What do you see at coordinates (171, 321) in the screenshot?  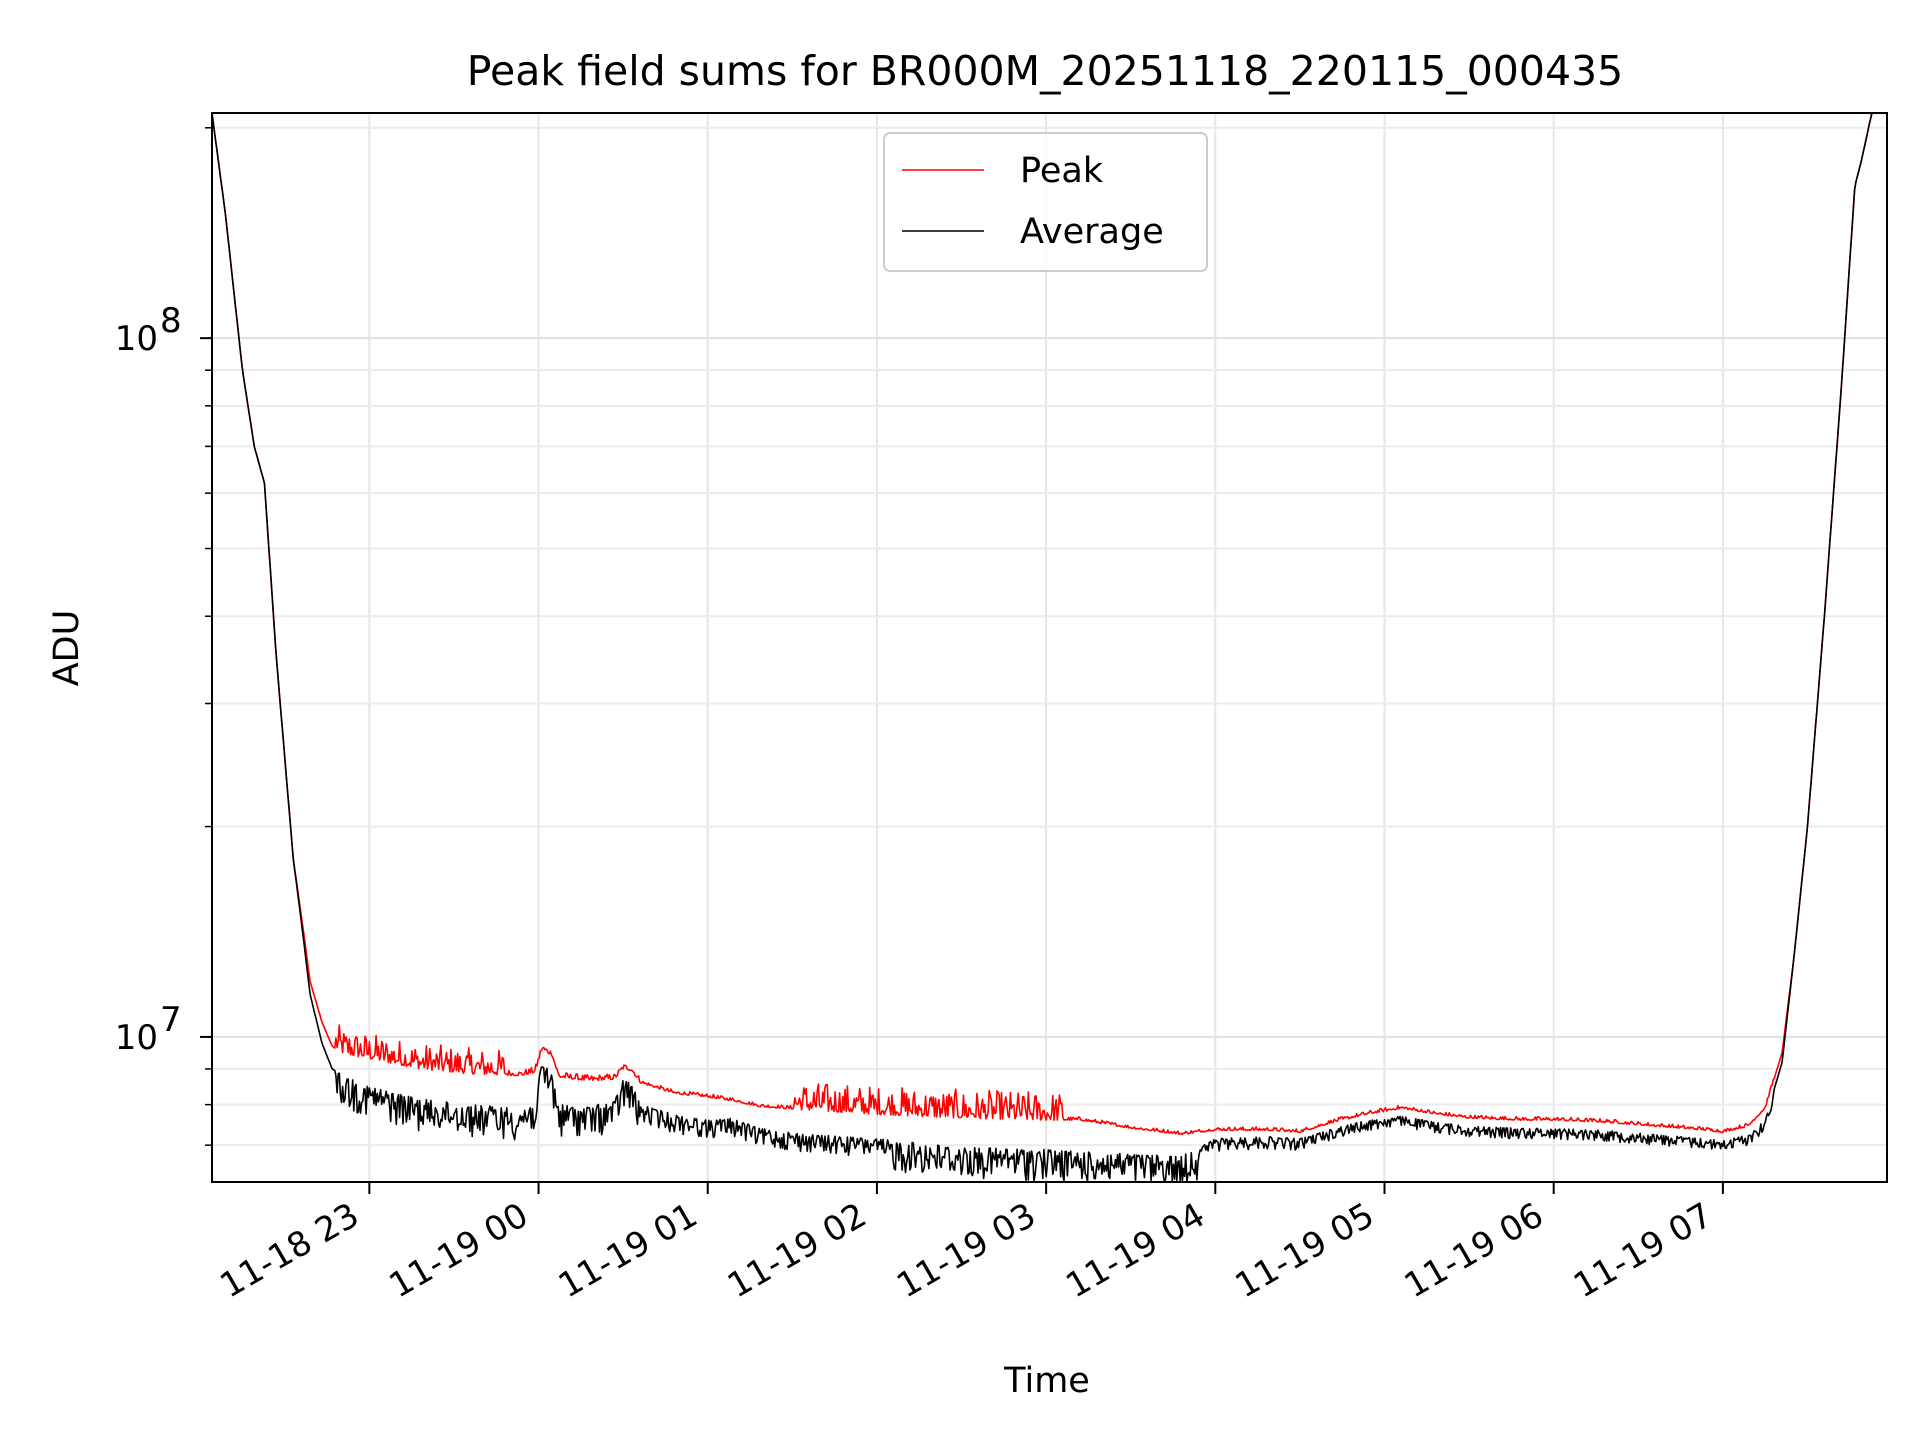 I see `y-tick-exponent: 8` at bounding box center [171, 321].